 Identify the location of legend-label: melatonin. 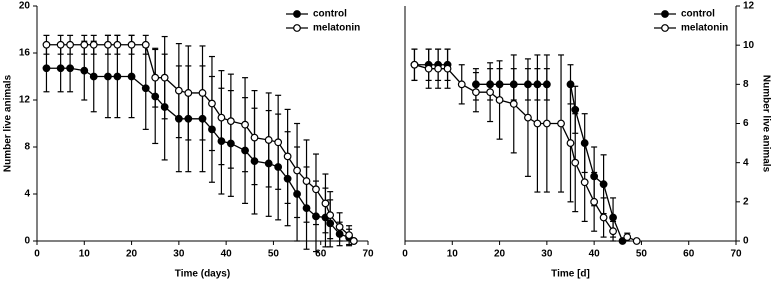
(336, 28).